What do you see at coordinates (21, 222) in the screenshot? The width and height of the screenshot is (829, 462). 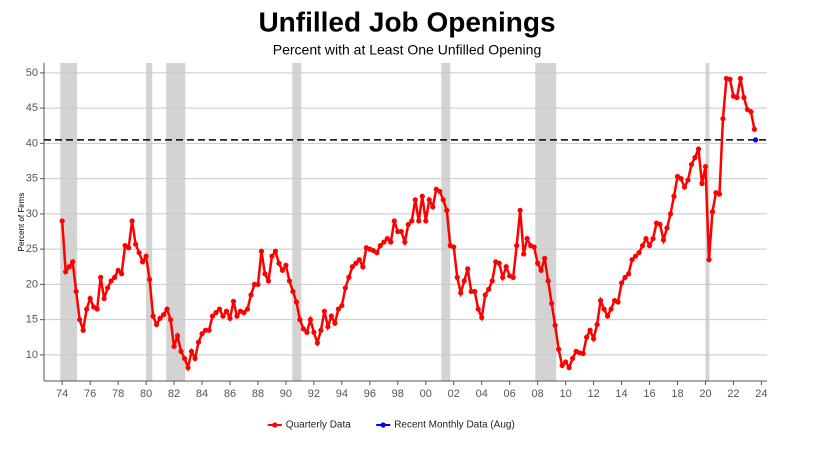 I see `y-axis-label: Percent of Firms` at bounding box center [21, 222].